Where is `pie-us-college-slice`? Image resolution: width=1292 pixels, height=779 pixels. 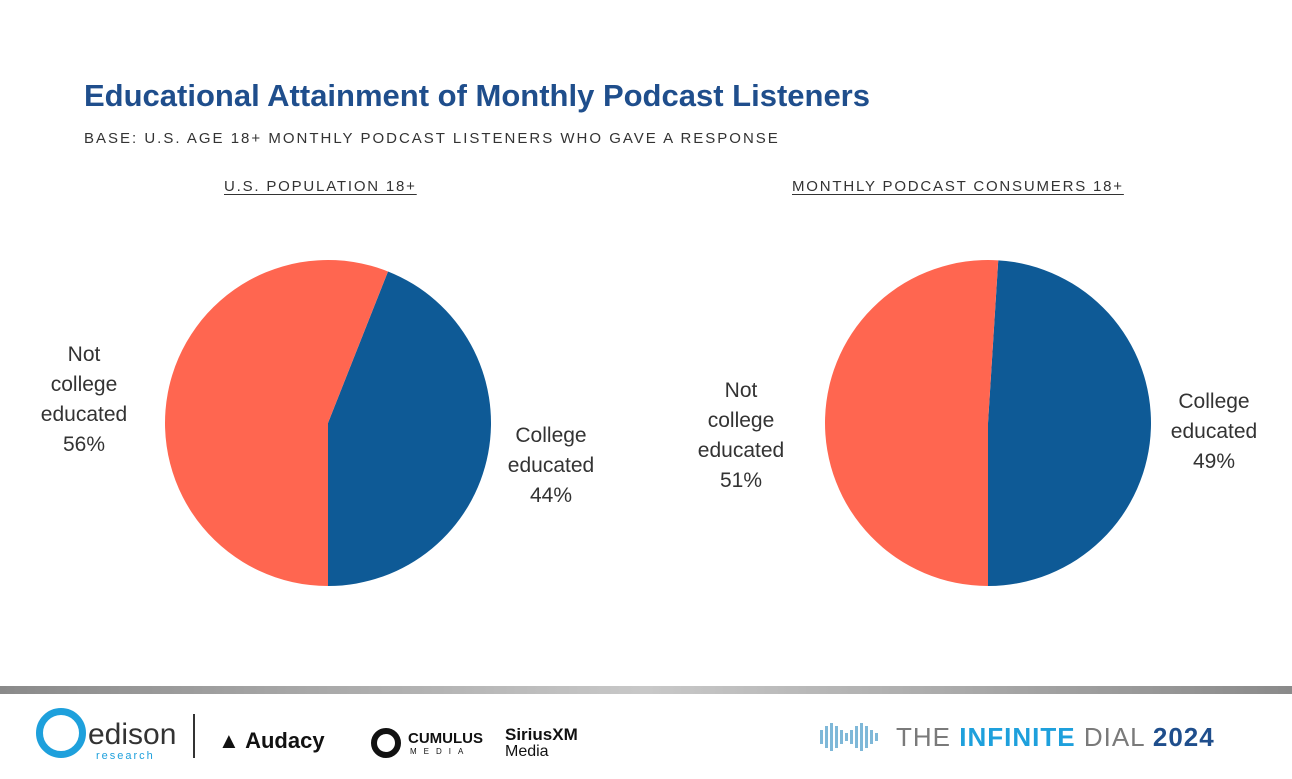 pie-us-college-slice is located at coordinates (410, 428).